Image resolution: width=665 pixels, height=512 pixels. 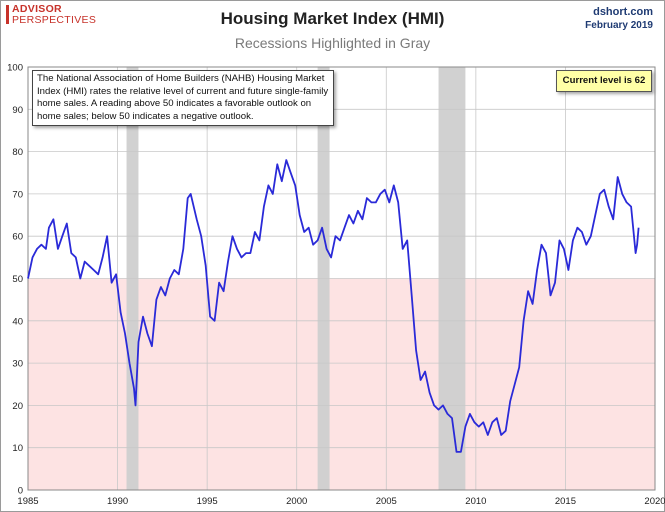 What do you see at coordinates (17, 448) in the screenshot?
I see `y-tick-label: 10` at bounding box center [17, 448].